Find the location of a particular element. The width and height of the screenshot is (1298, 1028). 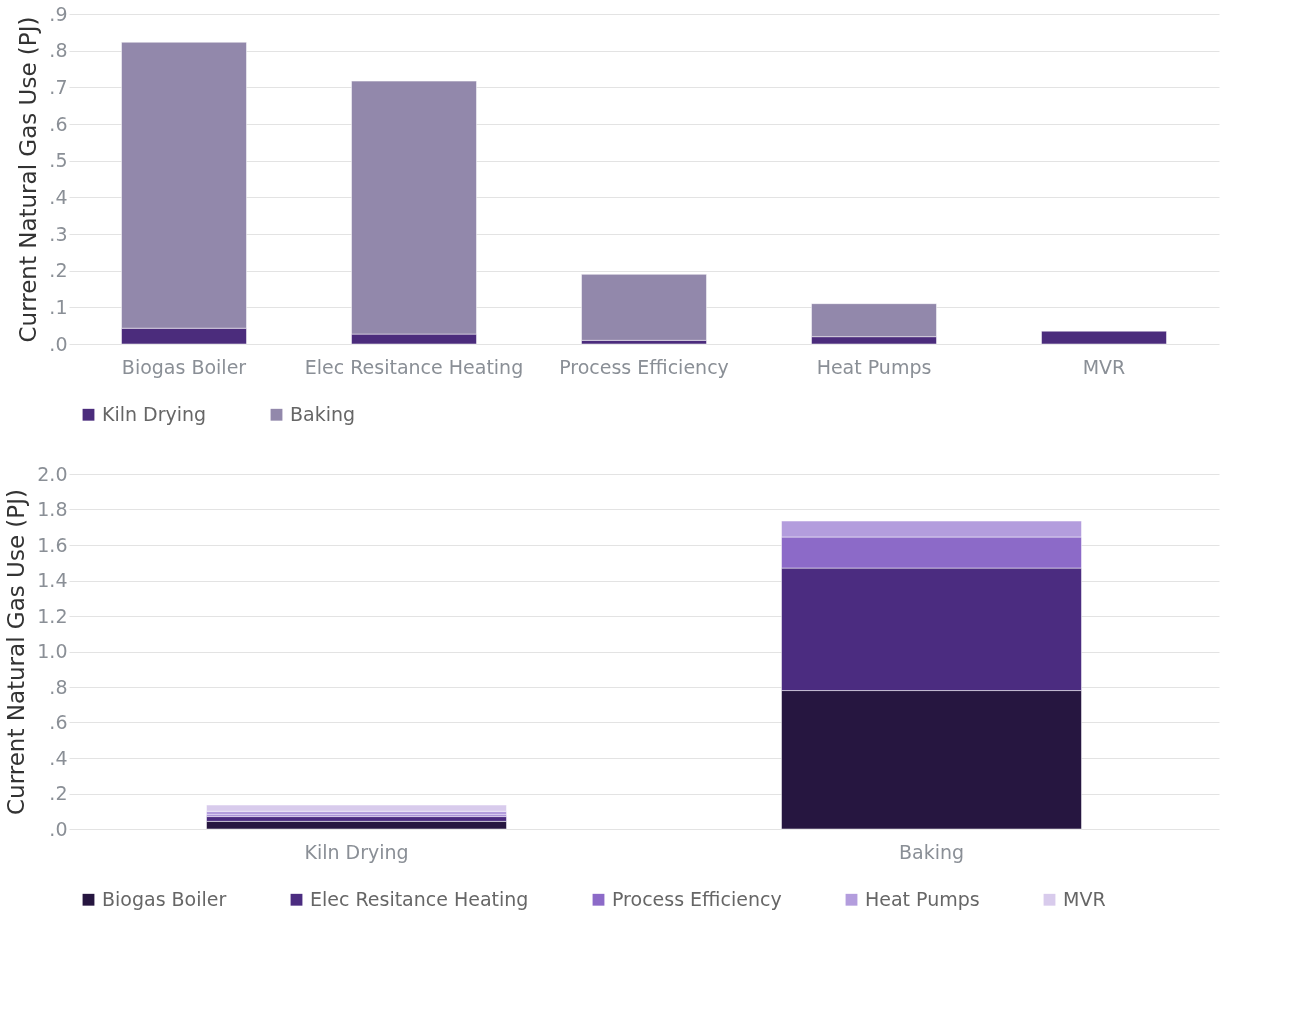

y-tick-label: 1.4 is located at coordinates (52, 580).